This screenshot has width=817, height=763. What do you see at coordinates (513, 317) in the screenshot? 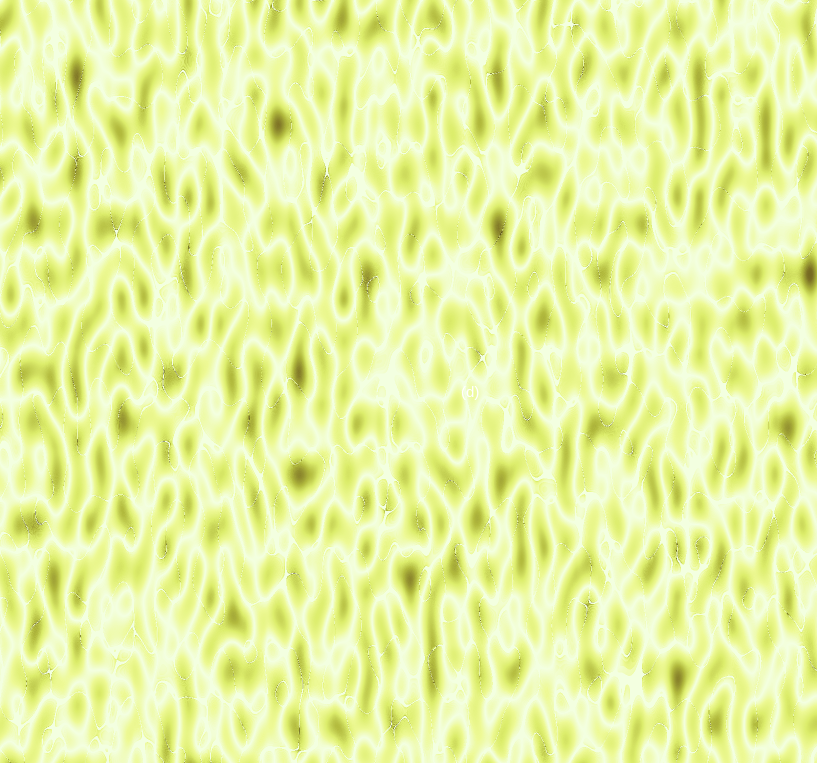
I see `x-tick-label: -200` at bounding box center [513, 317].